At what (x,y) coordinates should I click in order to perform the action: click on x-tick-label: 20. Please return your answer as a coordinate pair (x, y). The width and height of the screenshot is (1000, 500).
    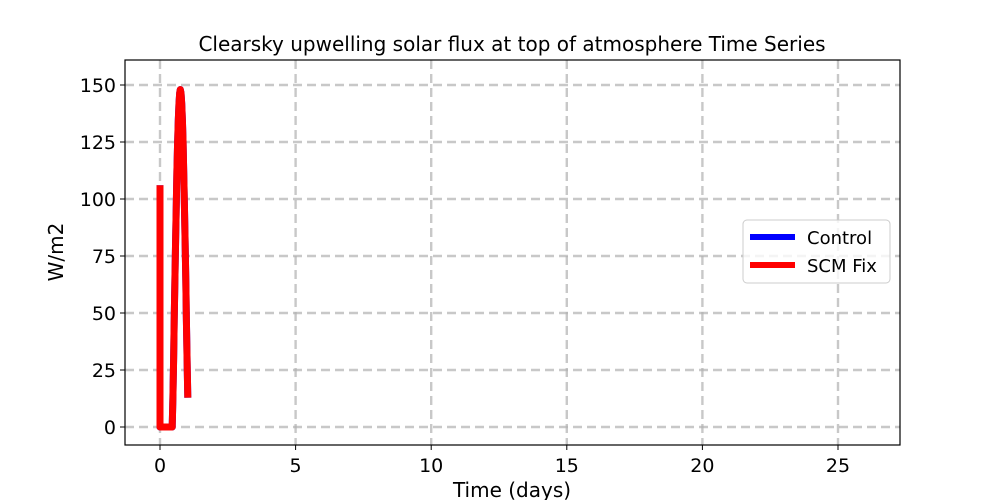
    Looking at the image, I should click on (702, 466).